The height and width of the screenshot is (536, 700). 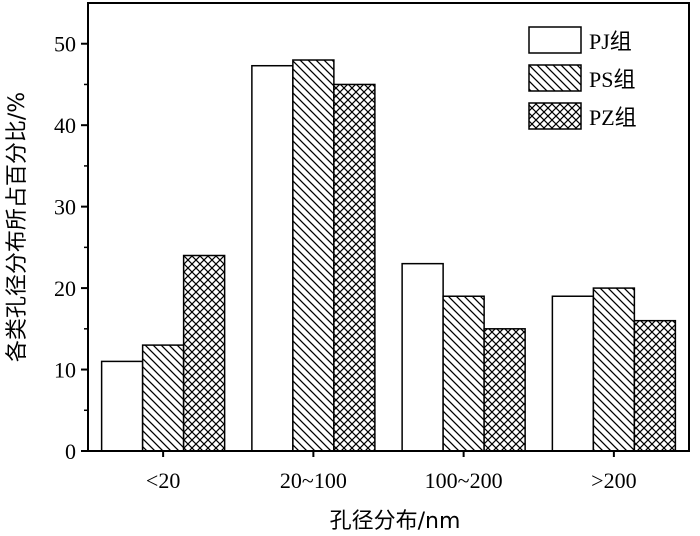 What do you see at coordinates (65, 370) in the screenshot?
I see `y-tick-label: 10` at bounding box center [65, 370].